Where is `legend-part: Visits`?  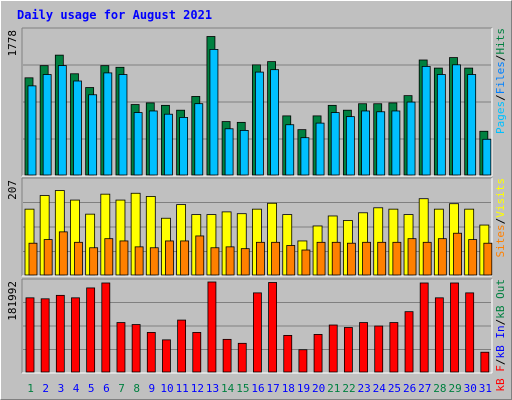
legend-part: Visits is located at coordinates (500, 198).